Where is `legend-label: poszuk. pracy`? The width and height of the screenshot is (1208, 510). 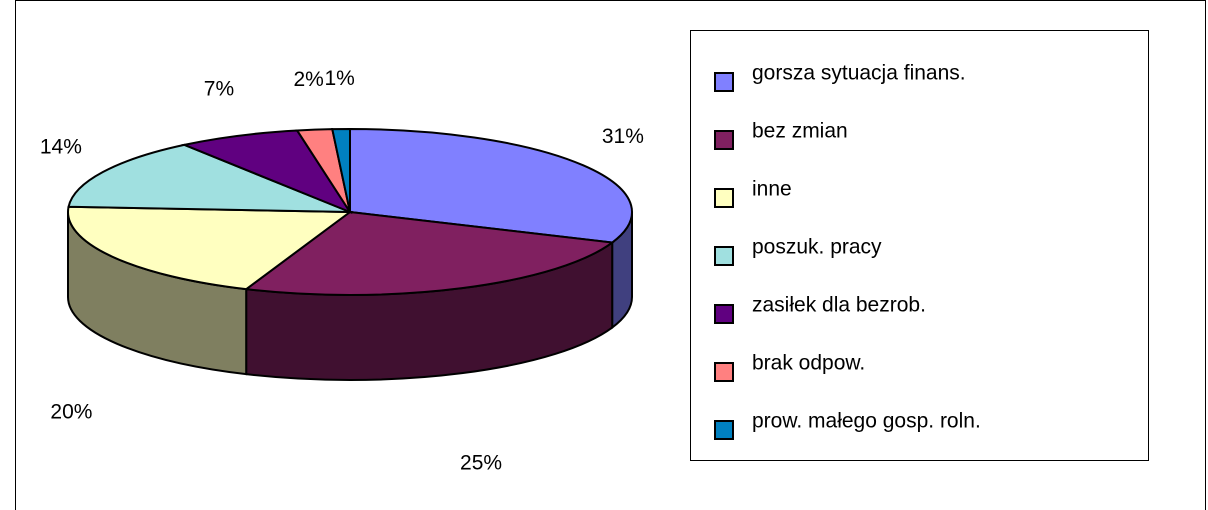
legend-label: poszuk. pracy is located at coordinates (817, 247).